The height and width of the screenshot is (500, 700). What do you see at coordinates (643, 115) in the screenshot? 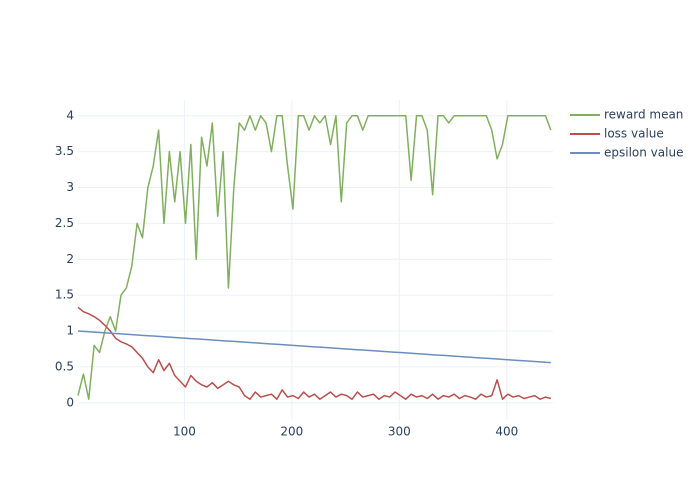
I see `legend-label: reward mean` at bounding box center [643, 115].